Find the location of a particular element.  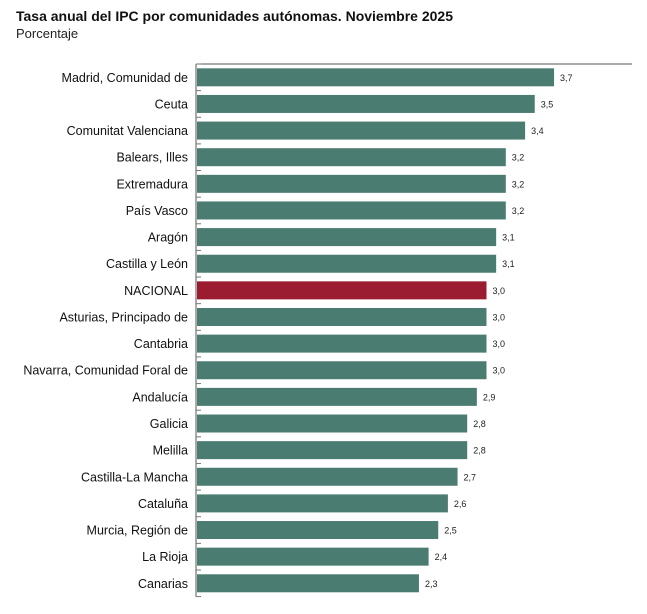

category-label: Navarra, Comunidad Foral de is located at coordinates (105, 371).